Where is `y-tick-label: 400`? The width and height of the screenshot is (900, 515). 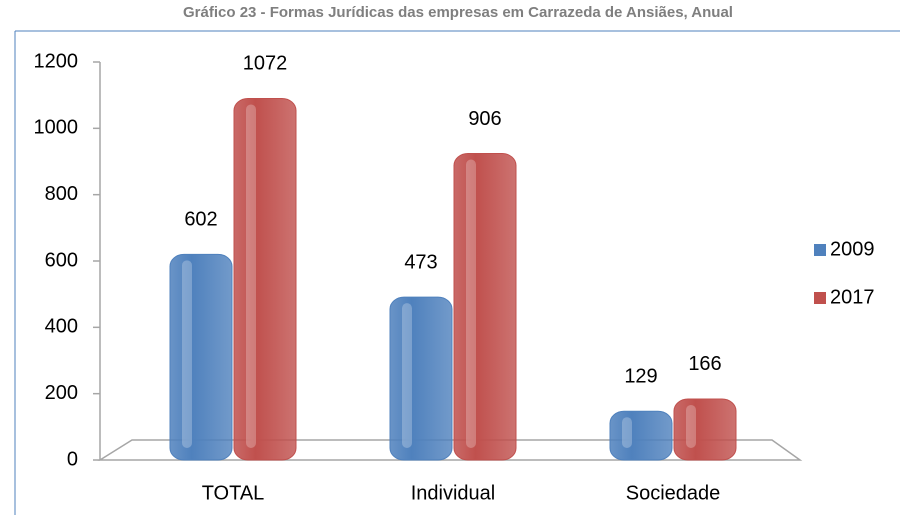
y-tick-label: 400 is located at coordinates (61, 327).